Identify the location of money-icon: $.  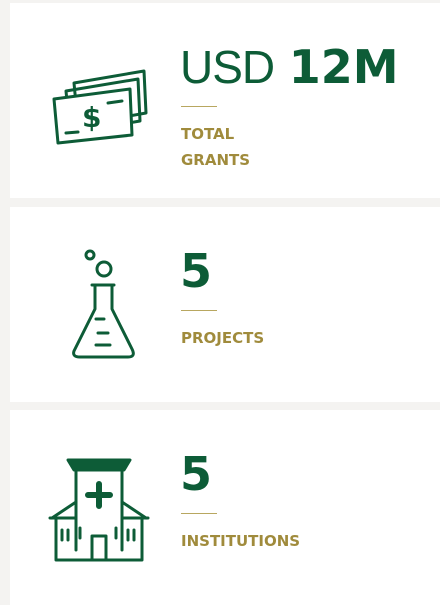
(100, 107).